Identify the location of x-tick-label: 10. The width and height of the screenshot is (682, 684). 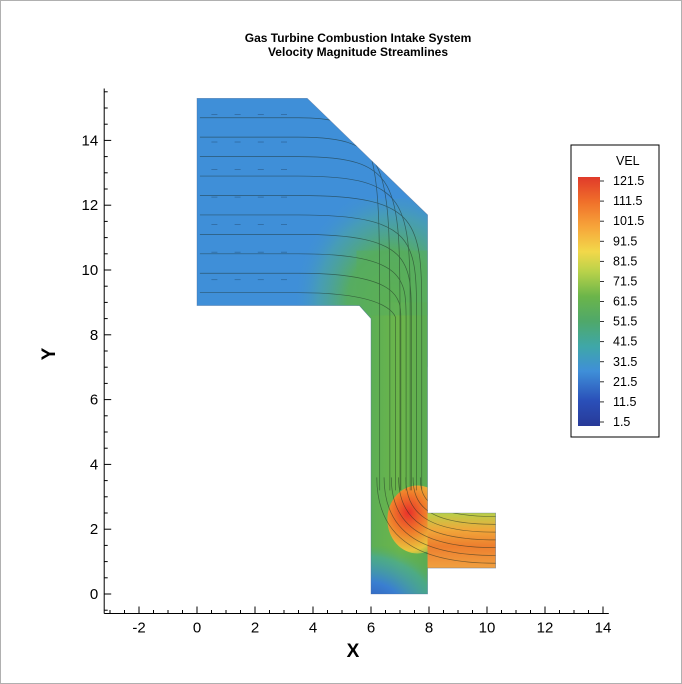
(487, 627).